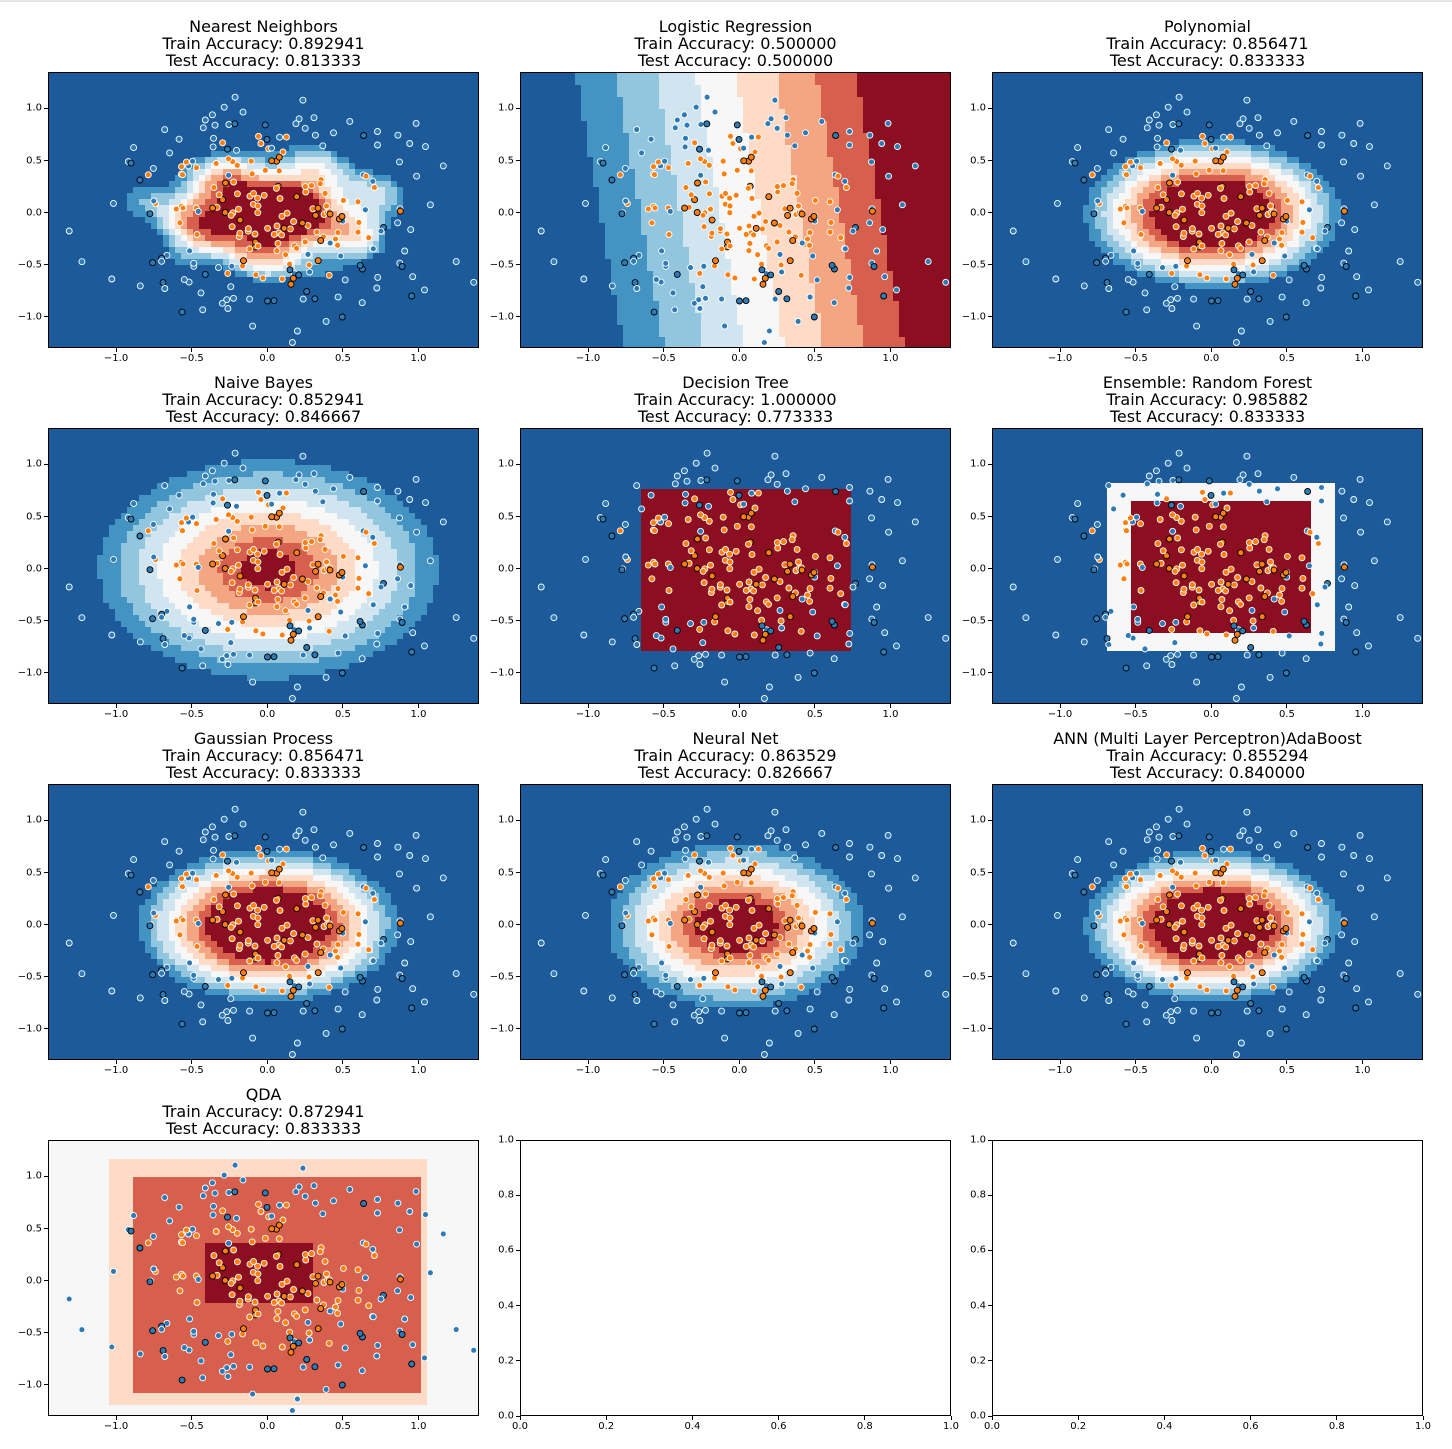 This screenshot has width=1452, height=1449. I want to click on x-tick-label: 1.0, so click(1363, 1070).